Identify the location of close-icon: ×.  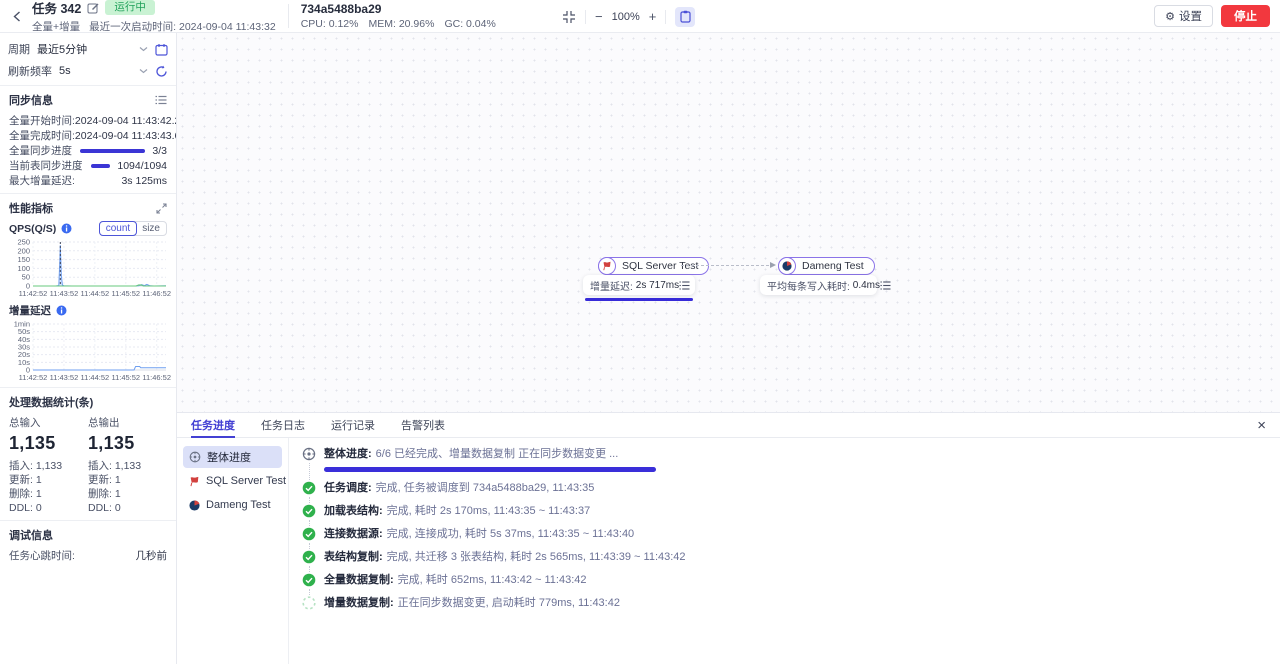
(1261, 425).